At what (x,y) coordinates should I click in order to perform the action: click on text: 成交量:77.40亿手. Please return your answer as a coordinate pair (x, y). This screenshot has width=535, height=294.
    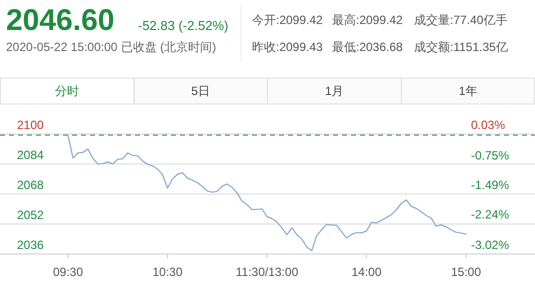
    Looking at the image, I should click on (461, 20).